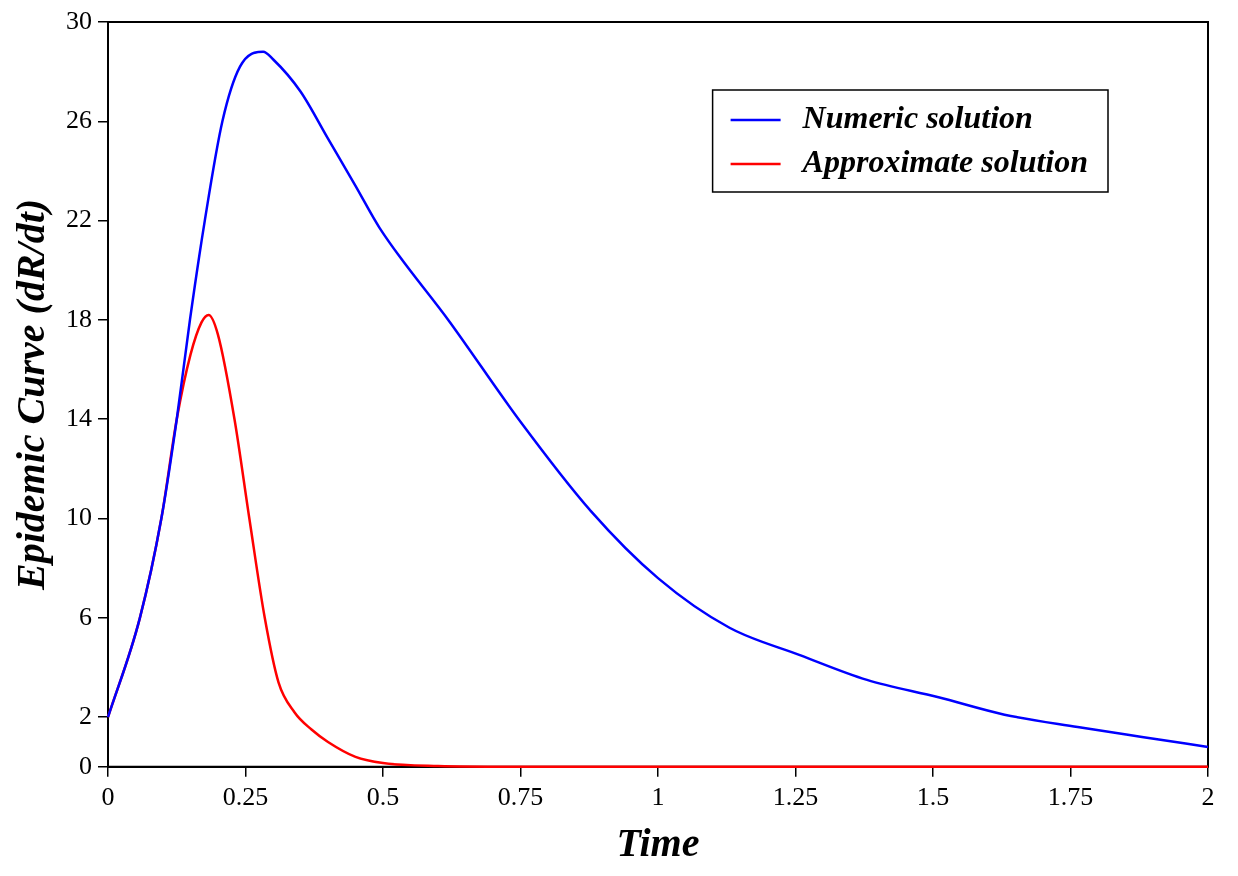 The height and width of the screenshot is (876, 1238). I want to click on y-tick-label: 2, so click(85, 715).